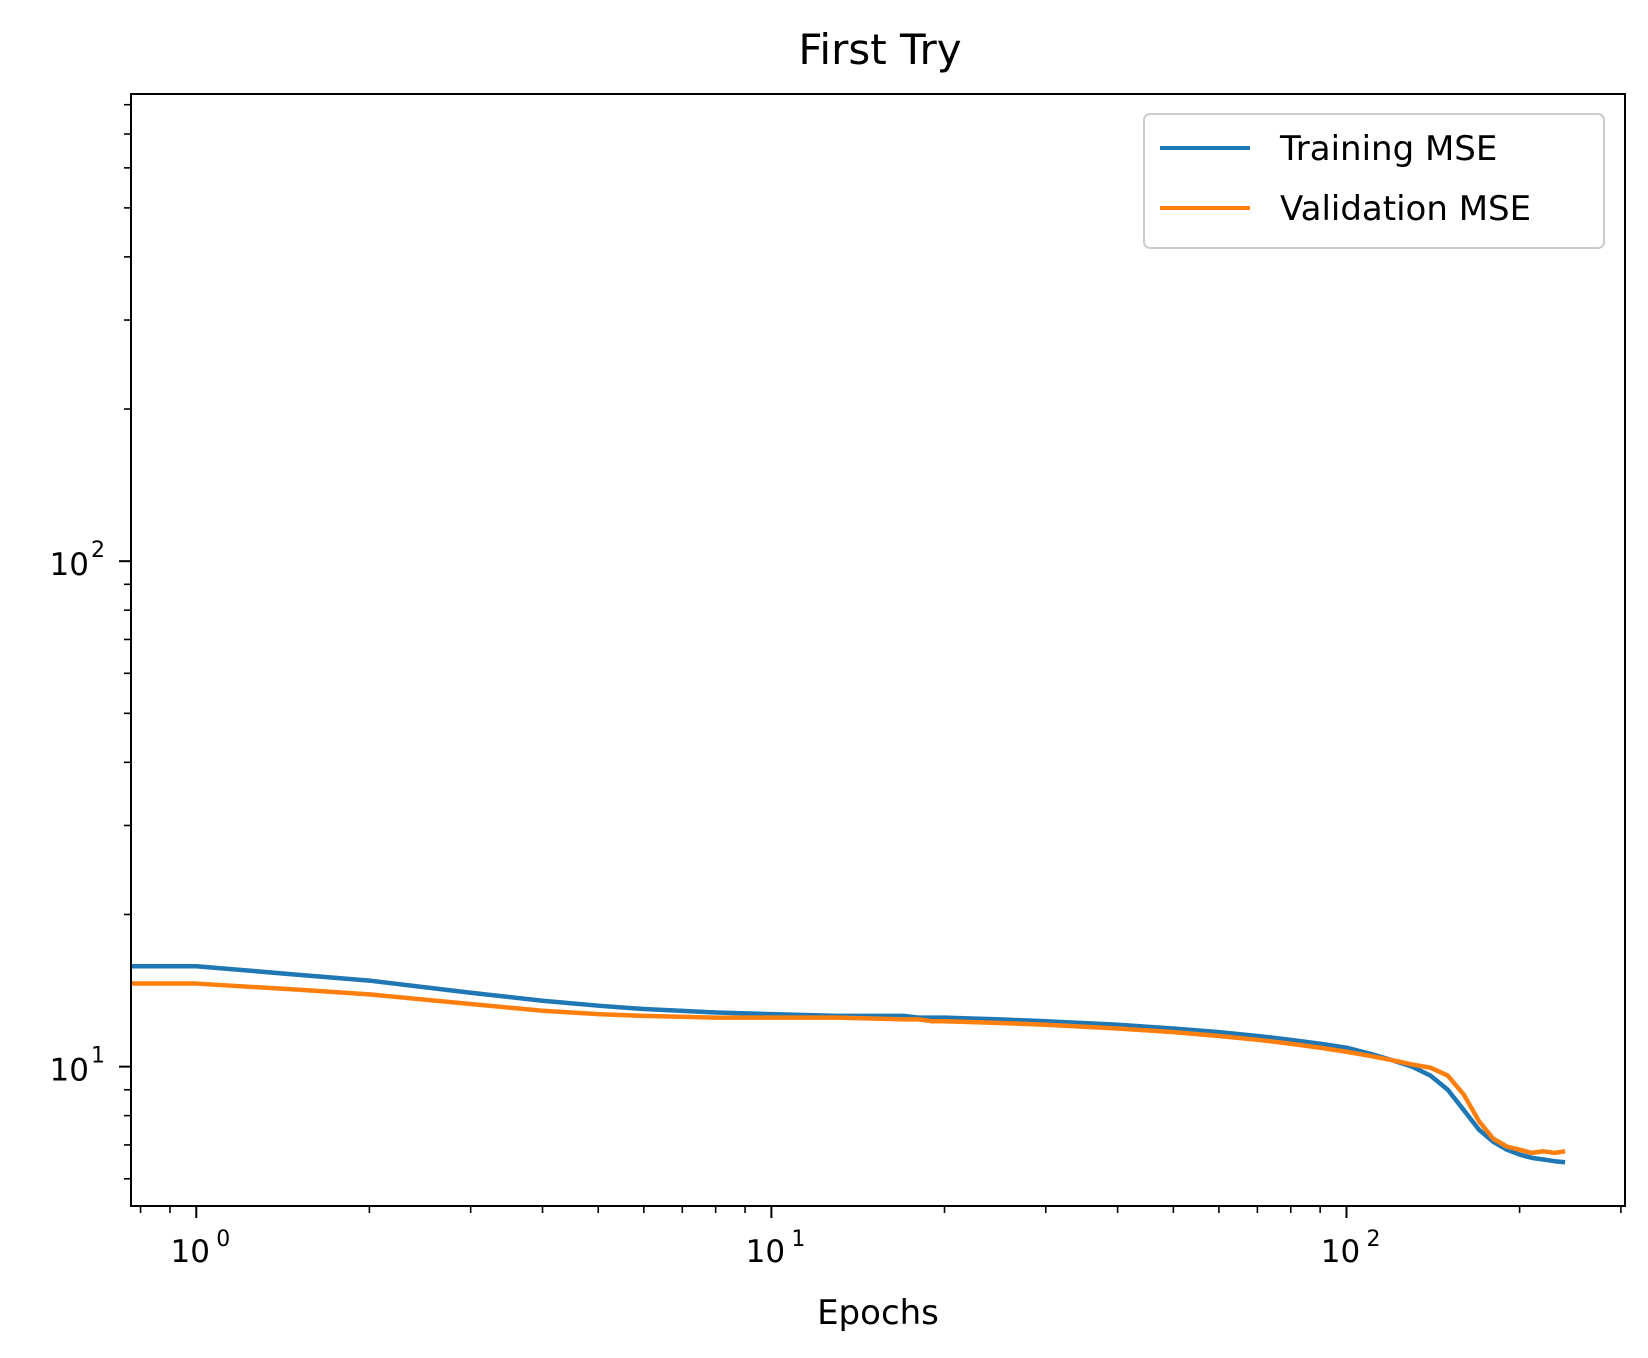  I want to click on legend-box, so click(1374, 181).